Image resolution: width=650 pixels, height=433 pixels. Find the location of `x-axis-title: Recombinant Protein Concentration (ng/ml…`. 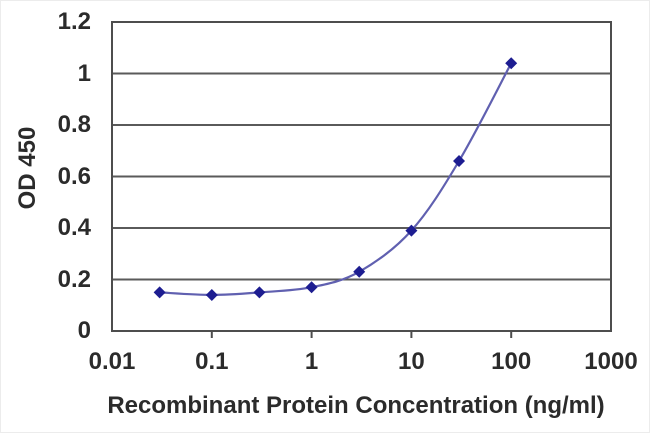

x-axis-title: Recombinant Protein Concentration (ng/ml… is located at coordinates (356, 405).